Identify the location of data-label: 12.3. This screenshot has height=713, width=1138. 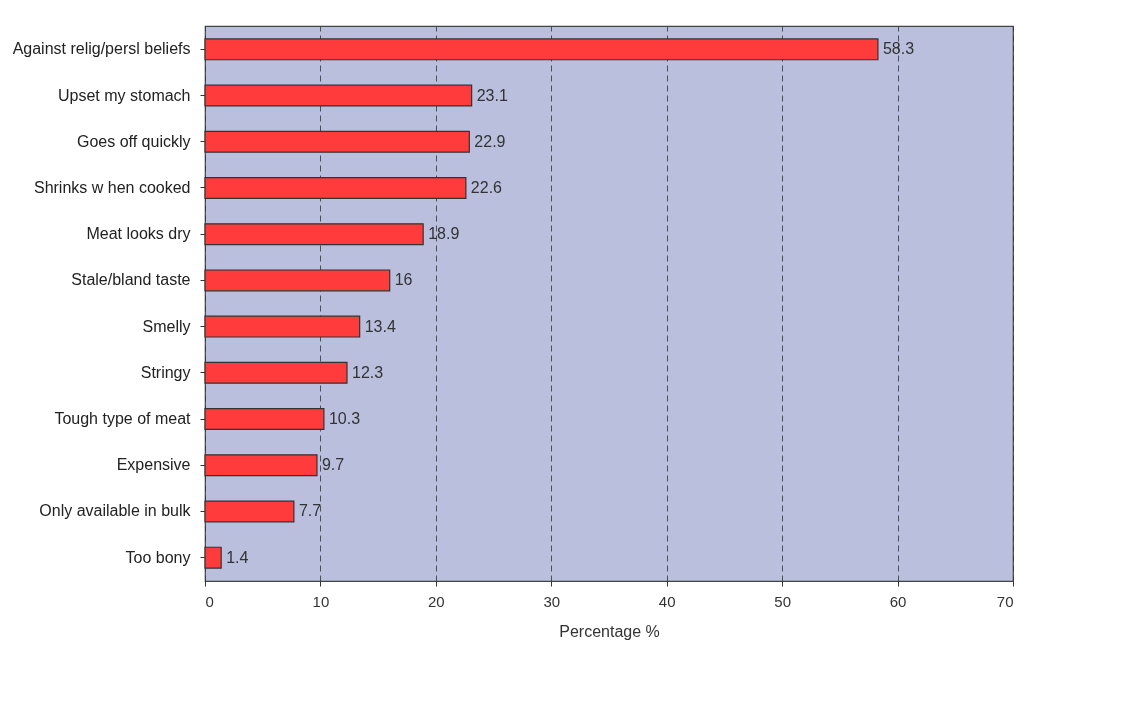
(367, 372).